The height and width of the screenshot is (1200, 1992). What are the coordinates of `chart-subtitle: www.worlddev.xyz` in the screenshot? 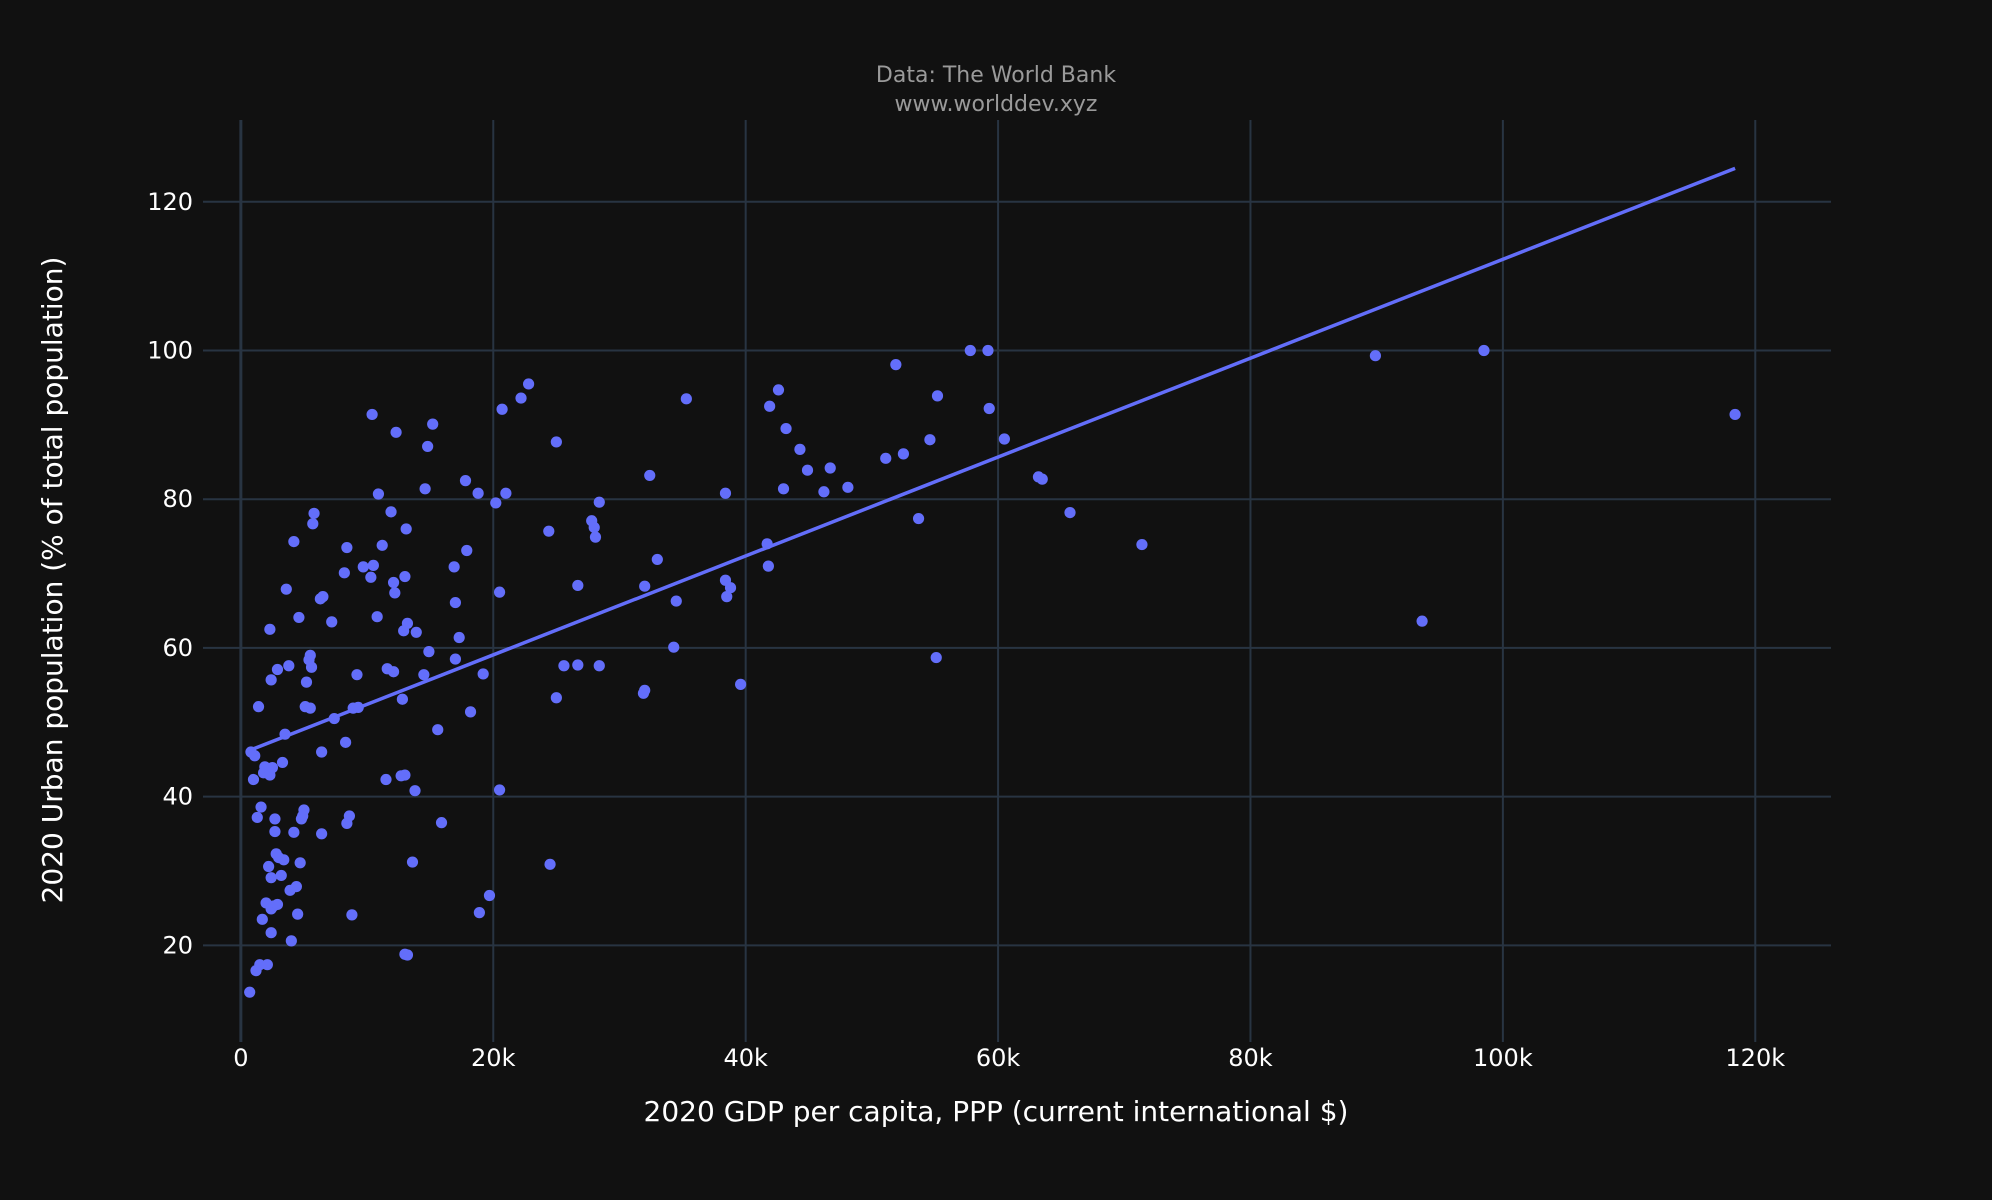 It's located at (996, 104).